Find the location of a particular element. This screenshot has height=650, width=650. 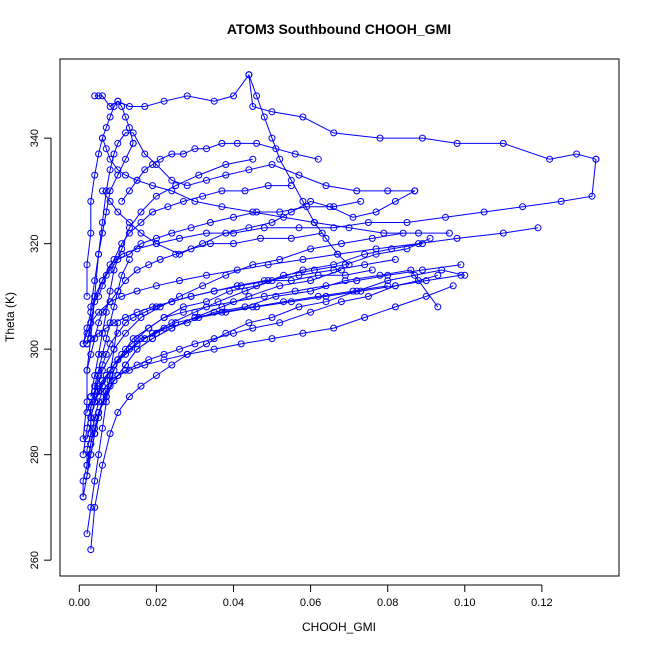

x-tick-label: 0.00 is located at coordinates (79, 603).